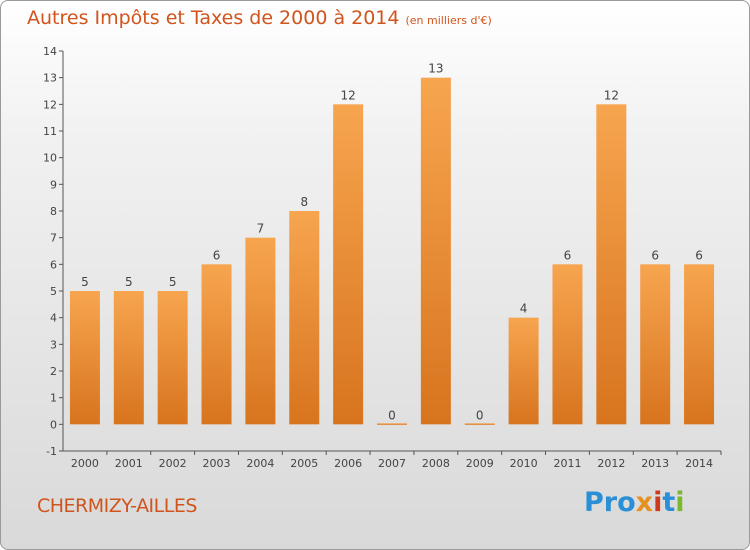 This screenshot has height=550, width=750. What do you see at coordinates (524, 309) in the screenshot?
I see `bar-value-label: 4` at bounding box center [524, 309].